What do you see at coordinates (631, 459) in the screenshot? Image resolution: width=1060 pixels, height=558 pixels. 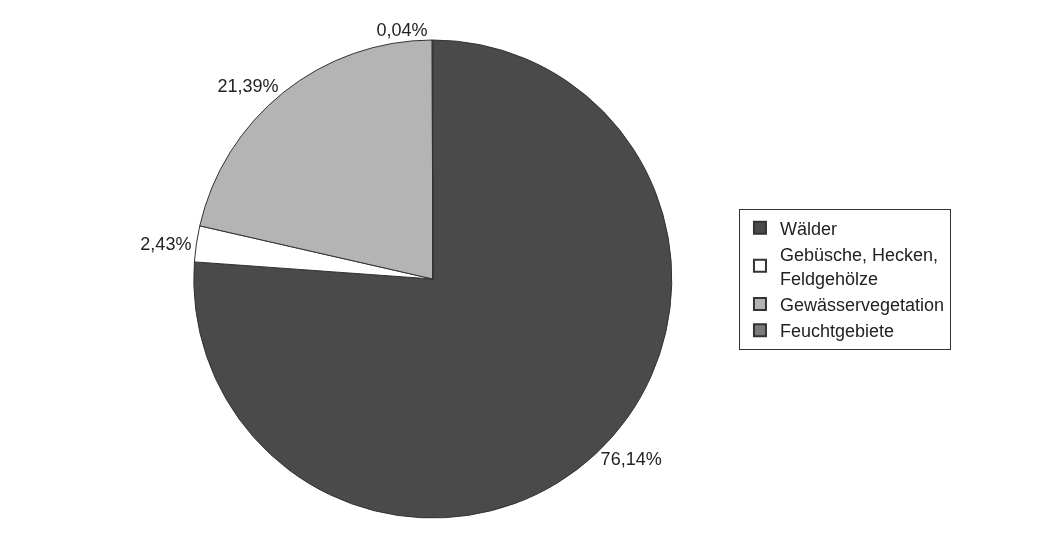 I see `data-label: 76,14%` at bounding box center [631, 459].